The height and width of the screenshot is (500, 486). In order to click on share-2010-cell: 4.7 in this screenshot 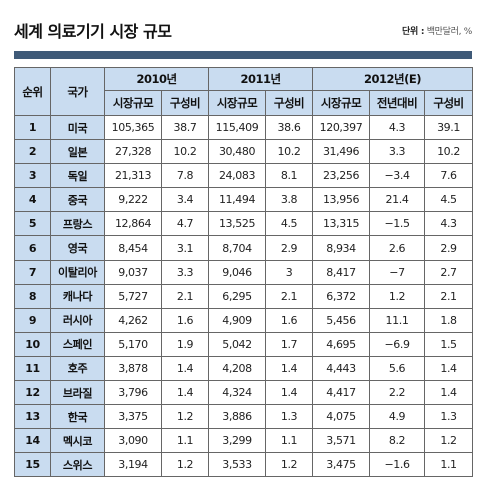, I will do `click(185, 224)`.